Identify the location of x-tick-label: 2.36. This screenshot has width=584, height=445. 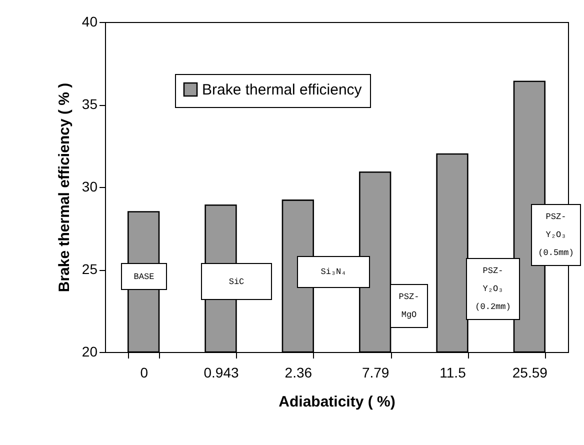
(298, 372).